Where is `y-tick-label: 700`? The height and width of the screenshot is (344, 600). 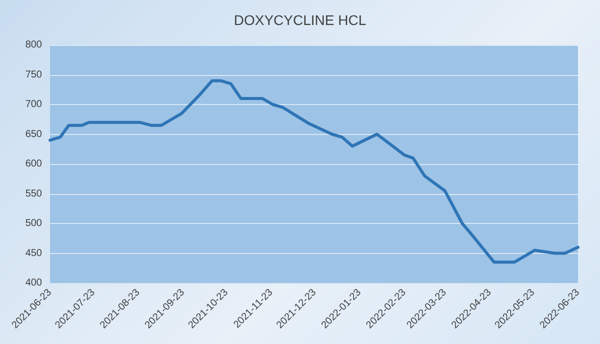 y-tick-label: 700 is located at coordinates (33, 104).